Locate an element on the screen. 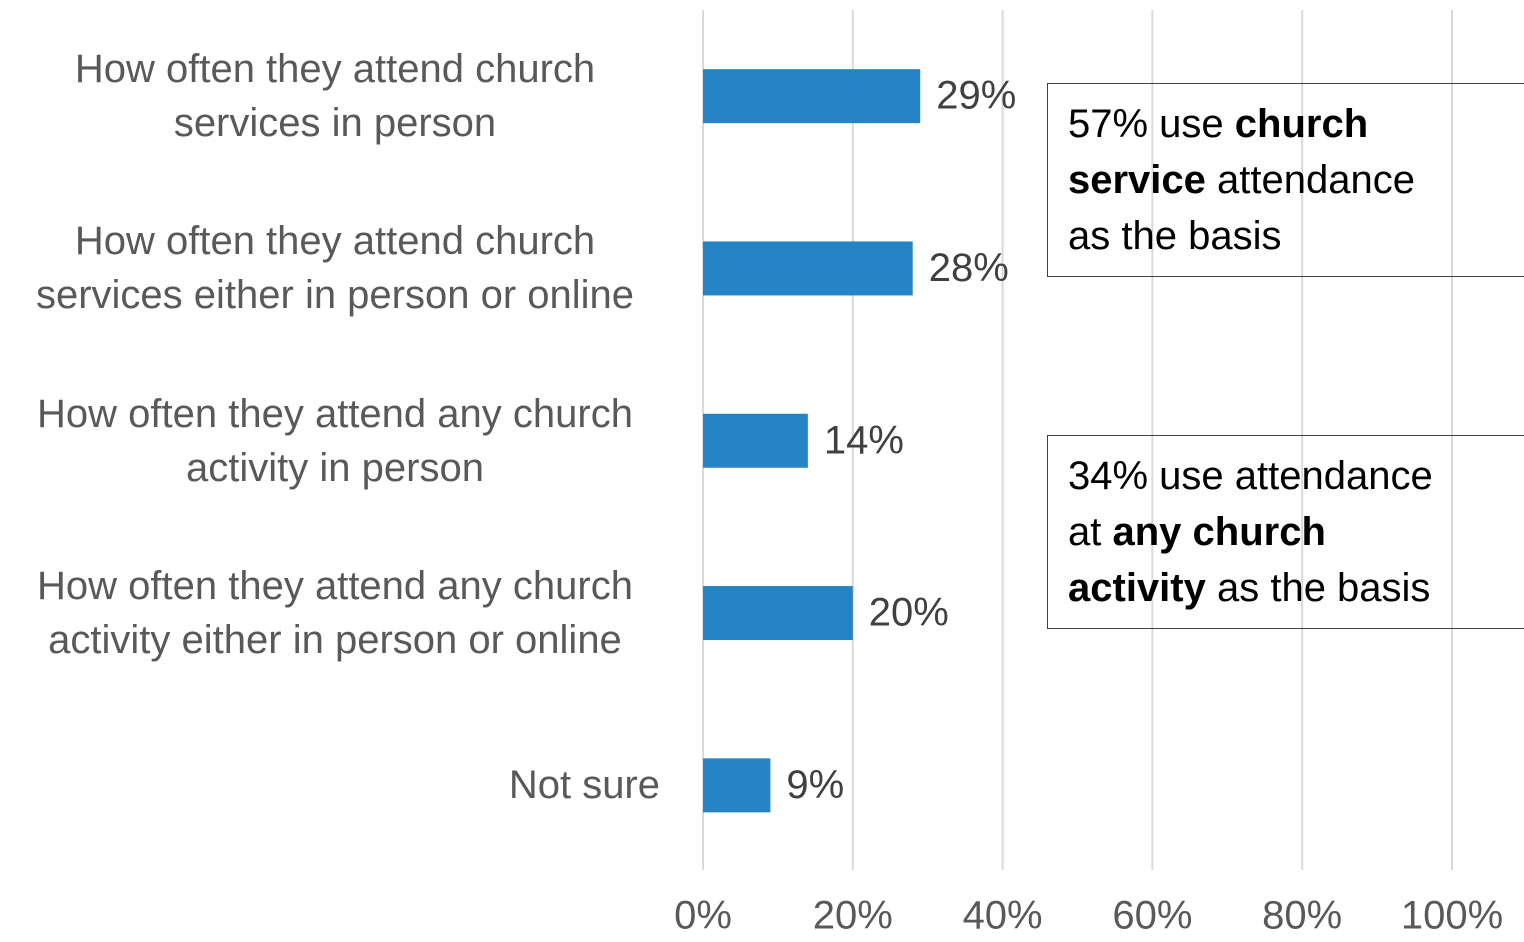  x-tick-label: 100% is located at coordinates (1452, 916).